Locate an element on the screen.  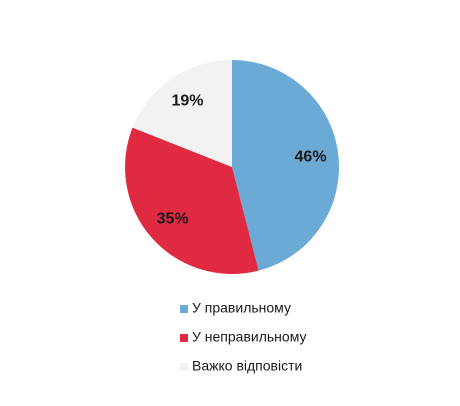
legend-label: Важко відповісти is located at coordinates (247, 366).